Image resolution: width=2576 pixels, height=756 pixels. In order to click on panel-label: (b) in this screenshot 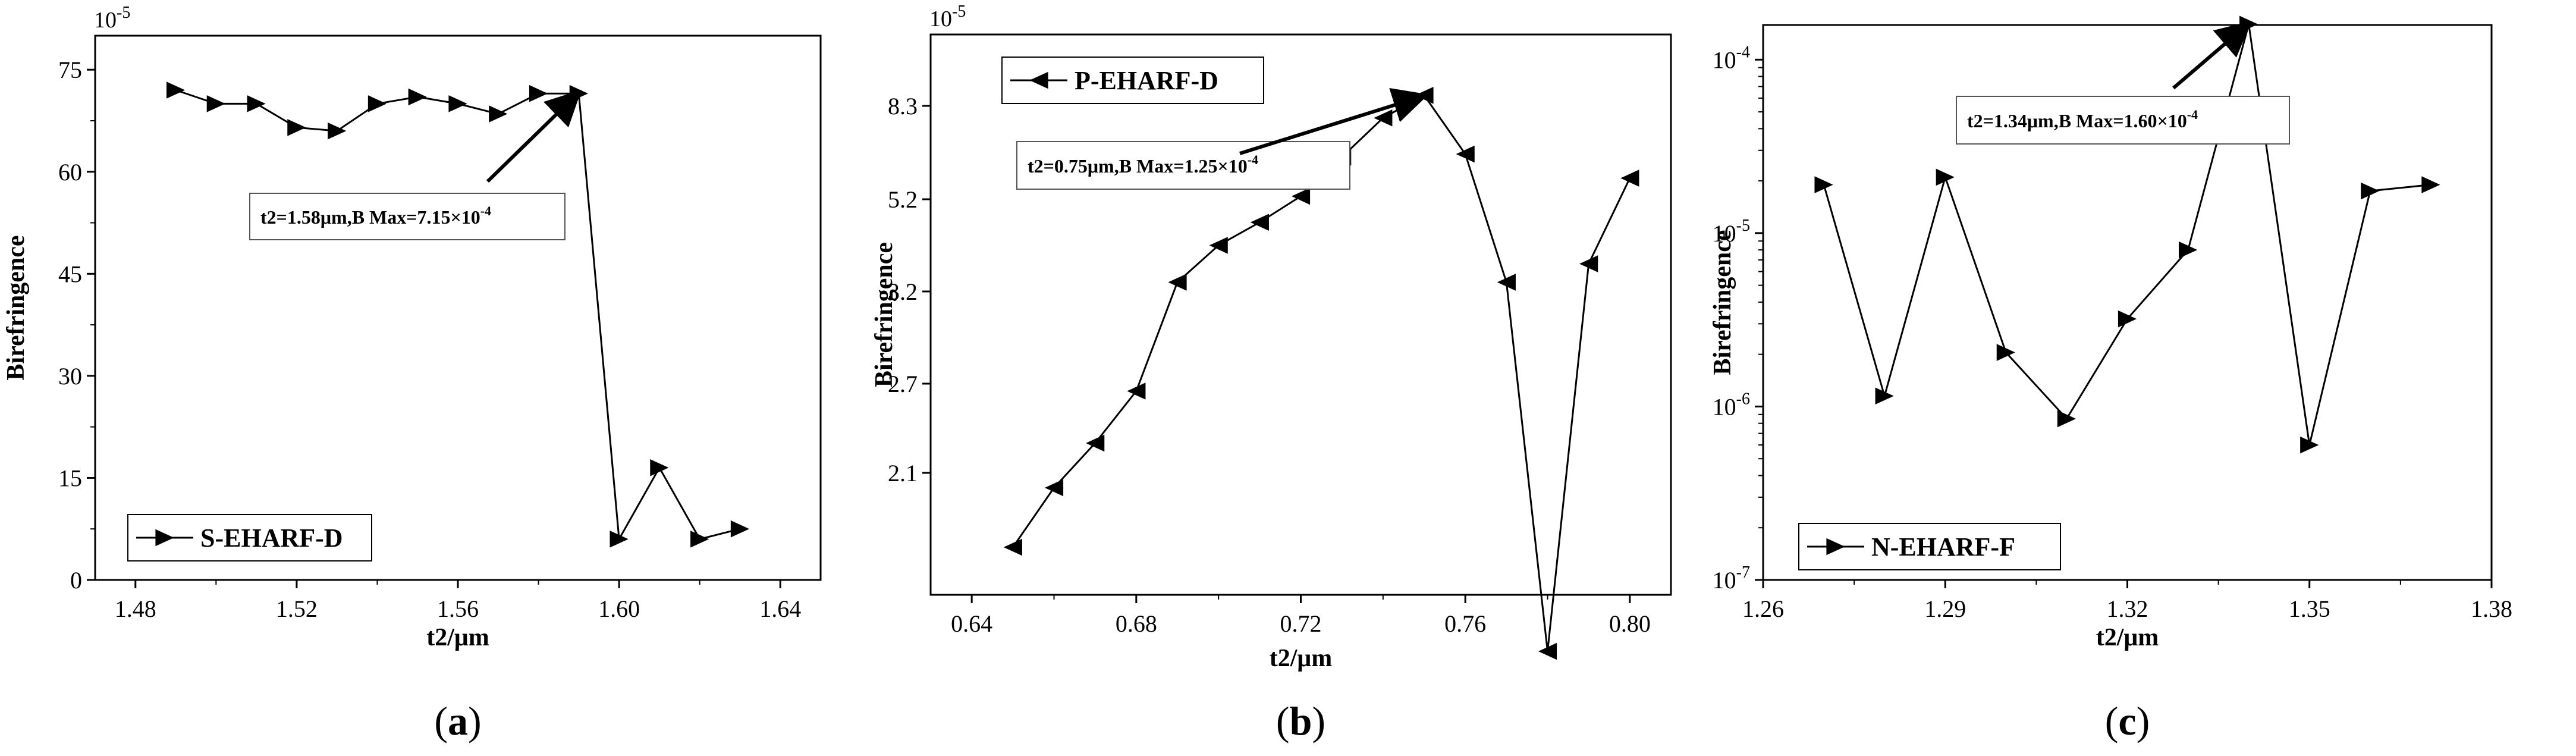, I will do `click(1300, 721)`.